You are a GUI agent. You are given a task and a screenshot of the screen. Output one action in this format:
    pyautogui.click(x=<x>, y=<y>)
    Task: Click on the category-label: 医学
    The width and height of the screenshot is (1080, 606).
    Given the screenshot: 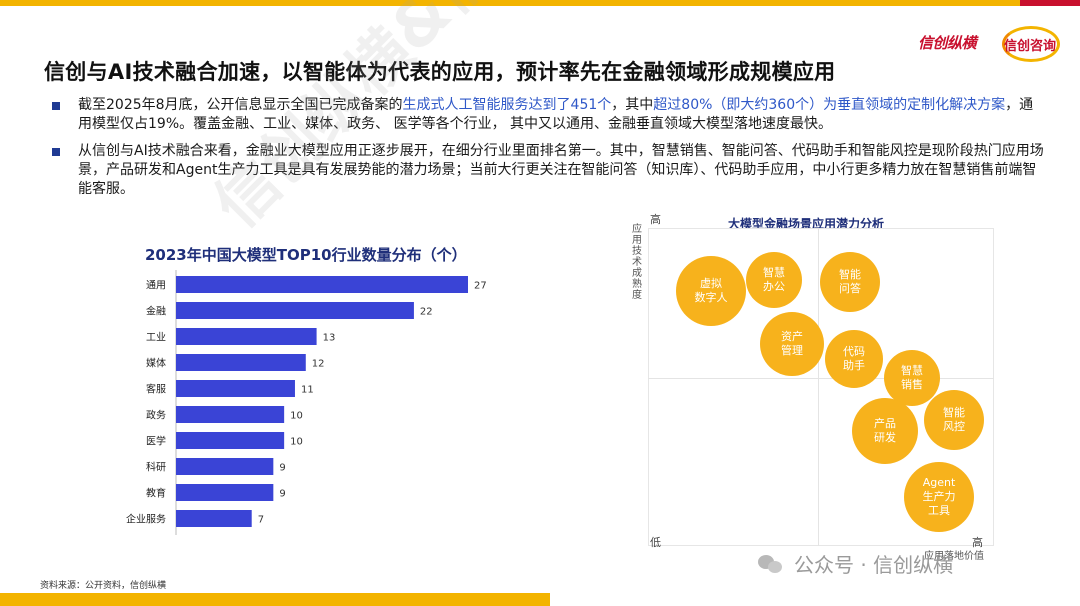 What is the action you would take?
    pyautogui.click(x=156, y=441)
    